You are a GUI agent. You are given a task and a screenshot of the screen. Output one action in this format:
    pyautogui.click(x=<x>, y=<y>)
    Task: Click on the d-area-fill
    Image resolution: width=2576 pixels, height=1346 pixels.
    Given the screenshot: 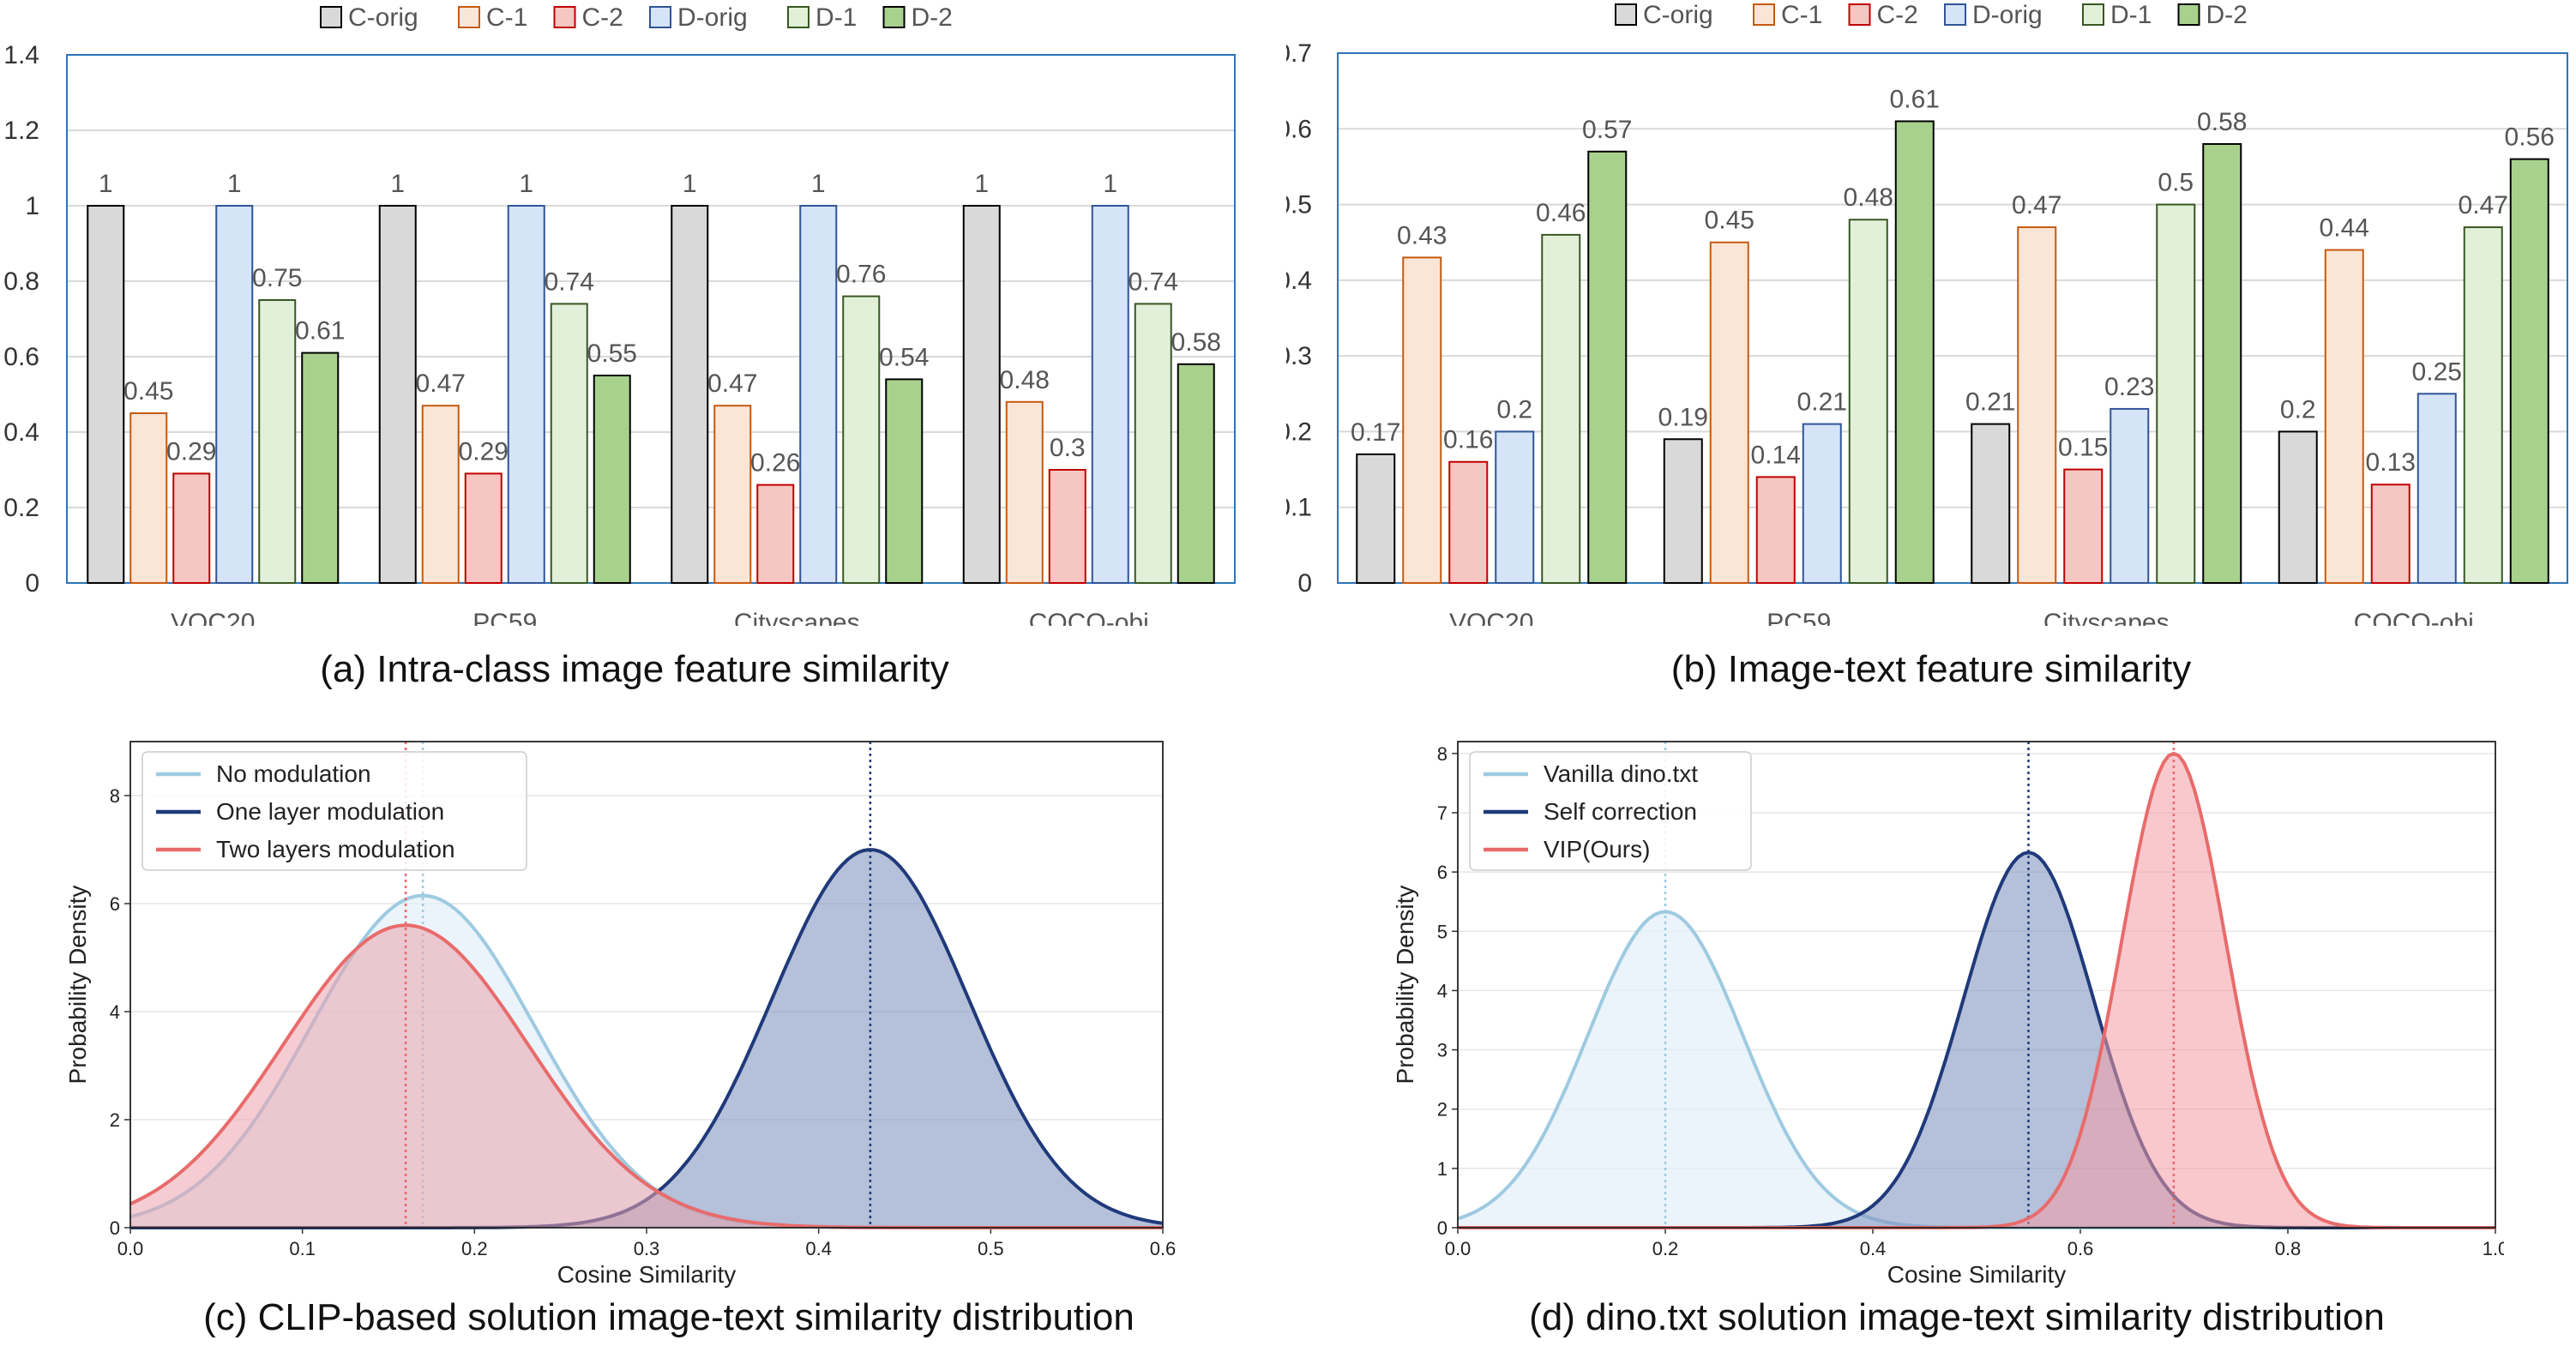 What is the action you would take?
    pyautogui.click(x=1977, y=991)
    